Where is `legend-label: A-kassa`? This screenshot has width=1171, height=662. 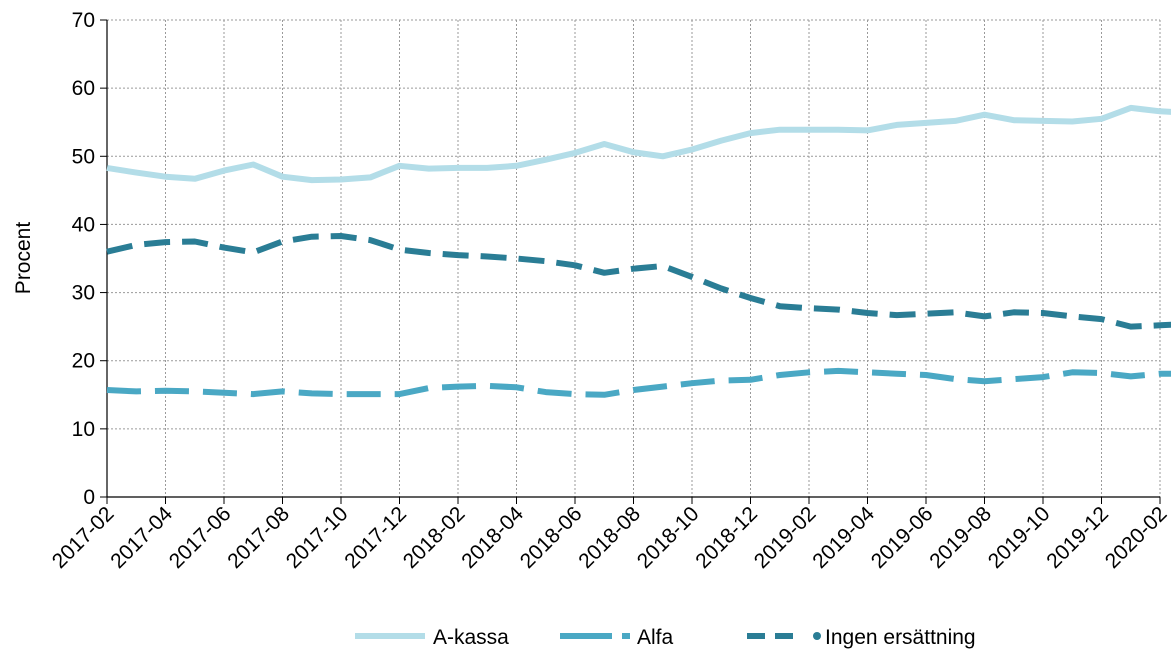
legend-label: A-kassa is located at coordinates (471, 637).